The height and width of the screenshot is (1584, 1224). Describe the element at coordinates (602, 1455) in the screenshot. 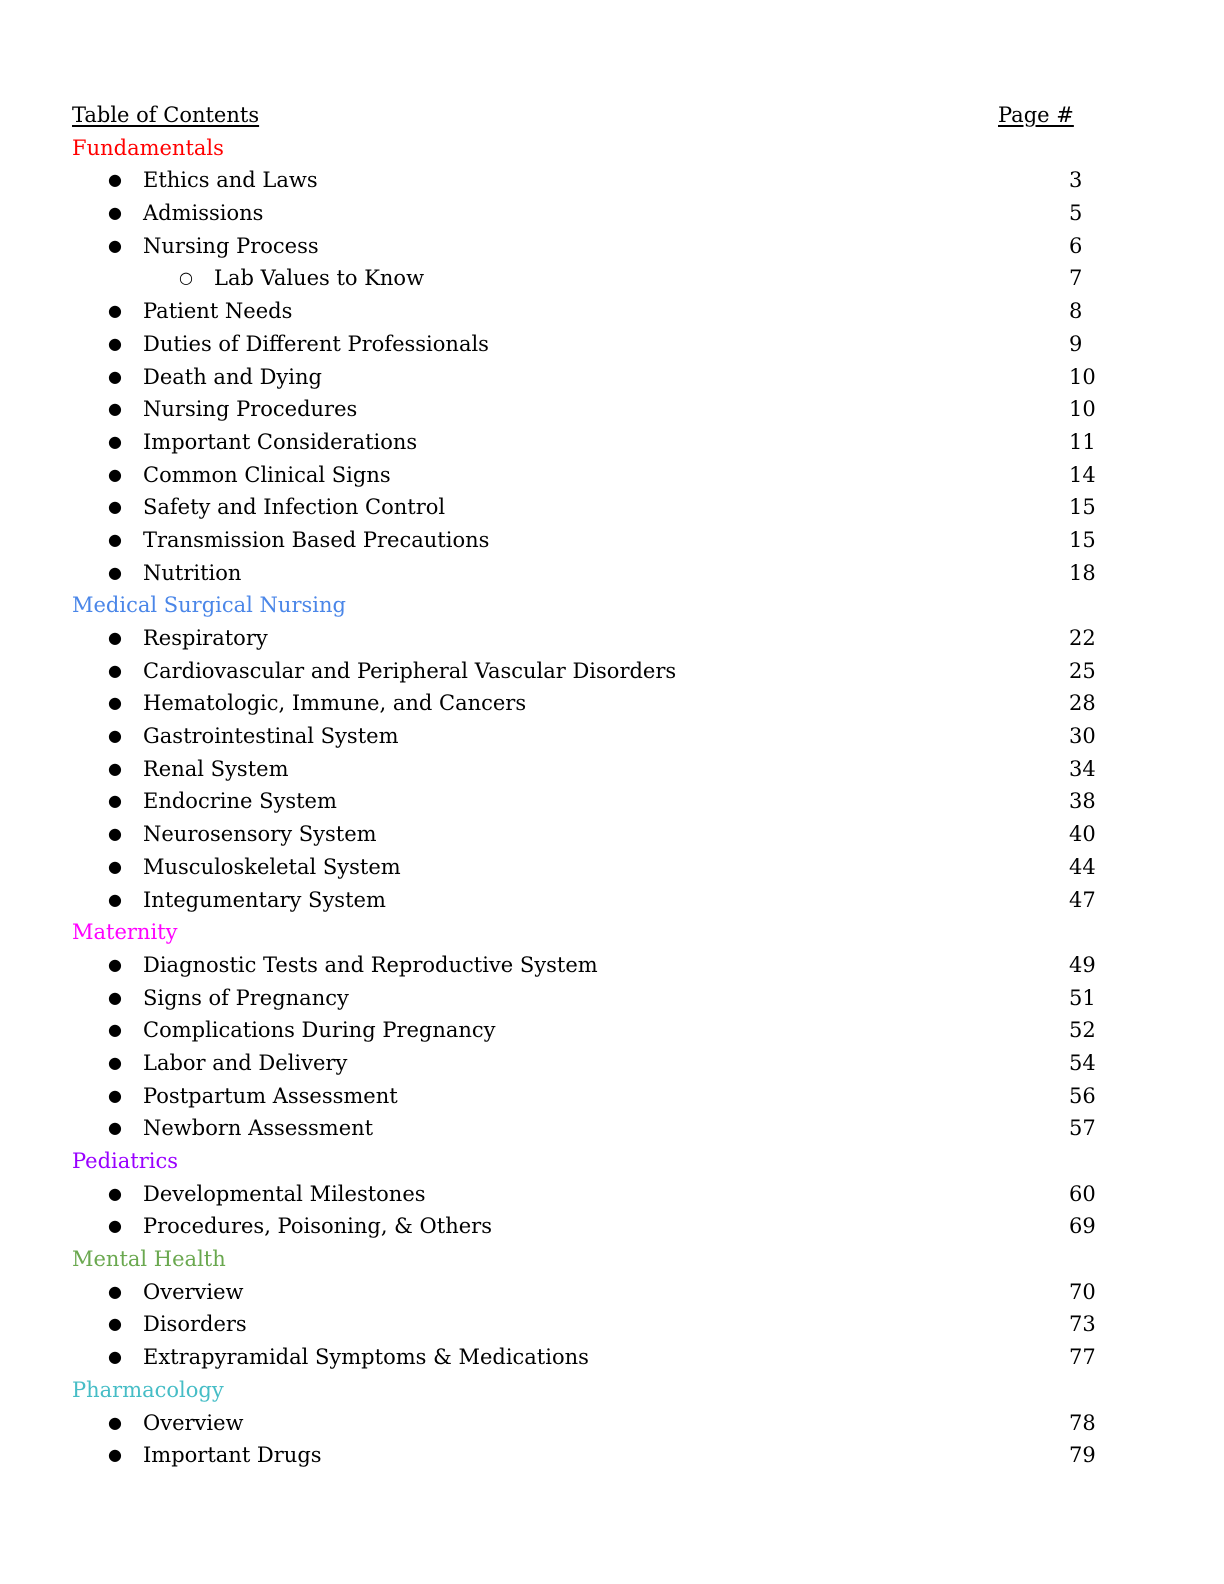

I see `toc-entry: ● Important Drugs 79` at that location.